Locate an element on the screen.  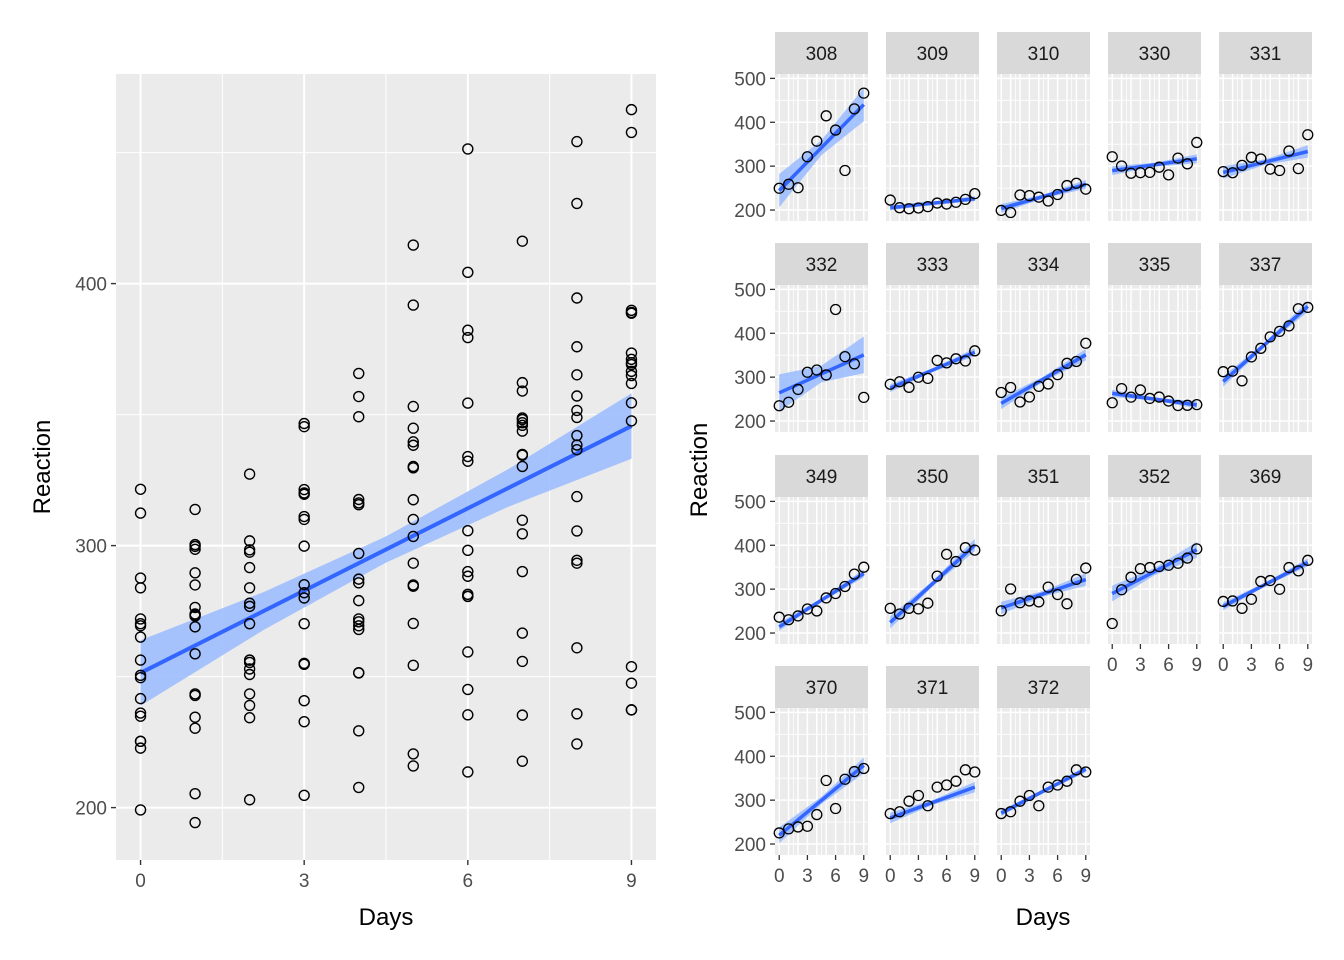
x-tick-label: 9 is located at coordinates (631, 881).